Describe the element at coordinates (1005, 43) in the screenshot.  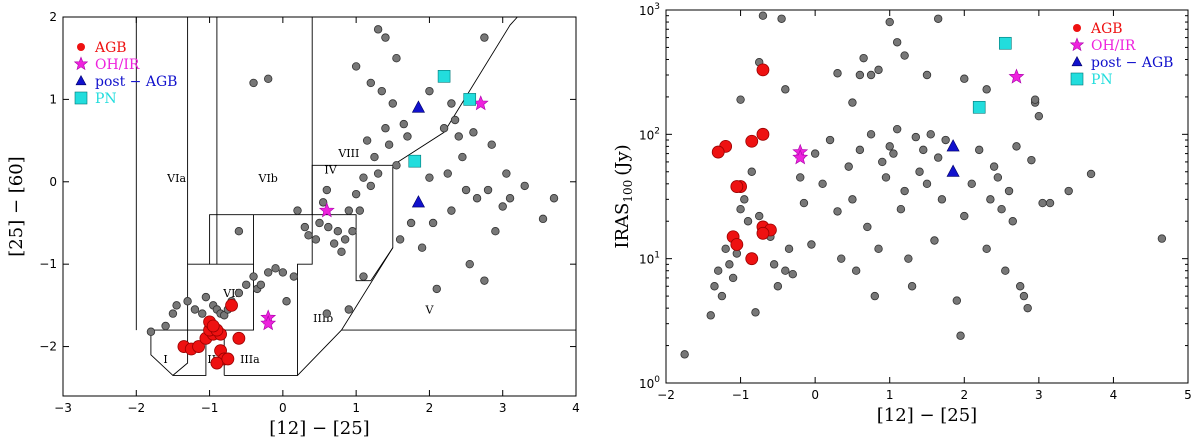
I see `right-point-pn` at that location.